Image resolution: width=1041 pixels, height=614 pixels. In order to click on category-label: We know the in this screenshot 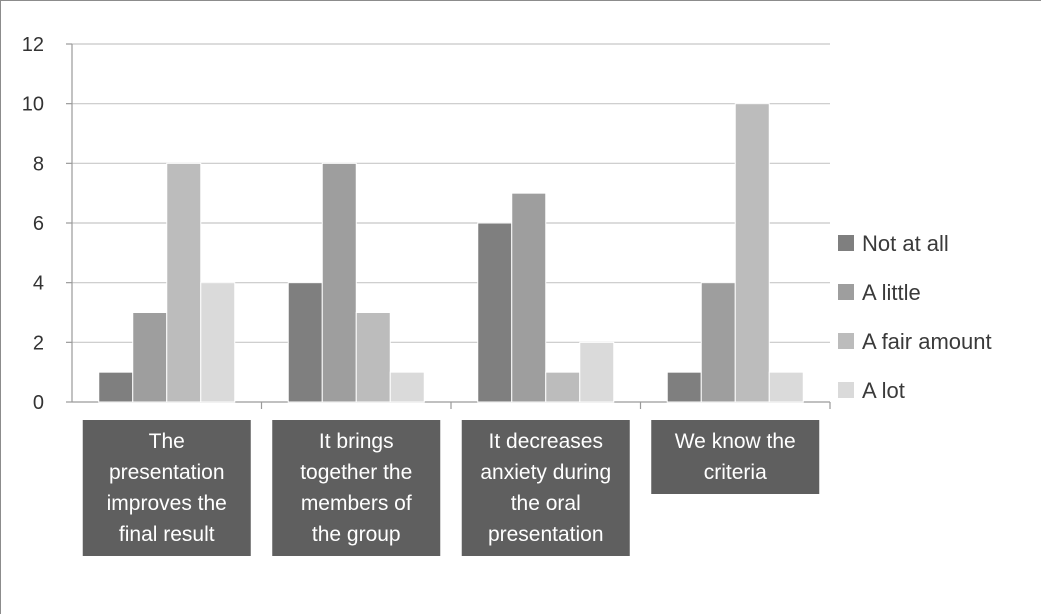, I will do `click(735, 441)`.